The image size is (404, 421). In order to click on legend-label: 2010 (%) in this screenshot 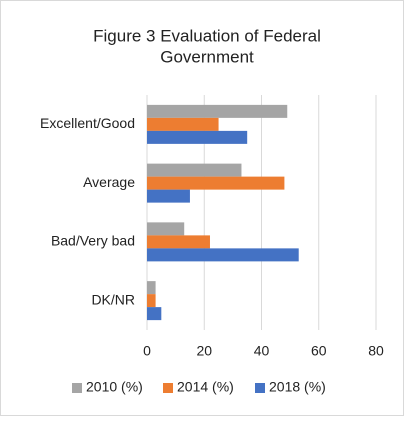, I will do `click(114, 387)`.